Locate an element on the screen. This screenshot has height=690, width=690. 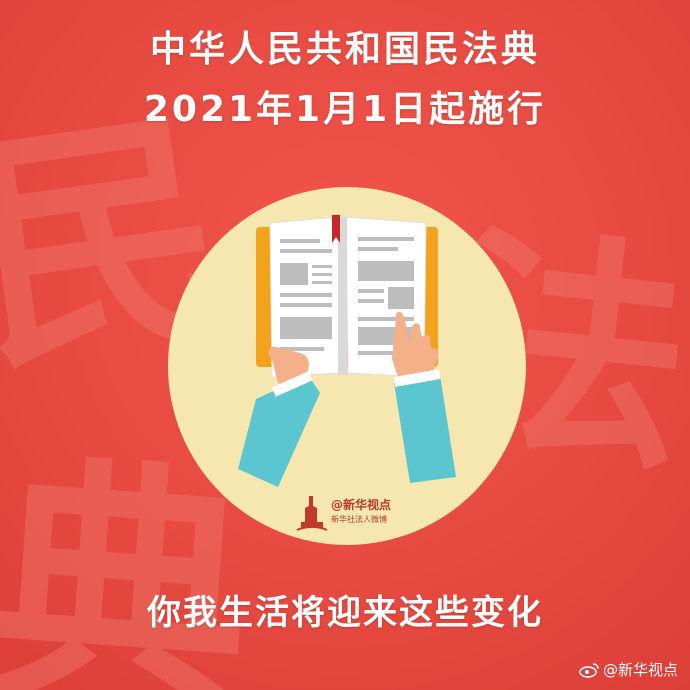
left-cuff is located at coordinates (292, 384).